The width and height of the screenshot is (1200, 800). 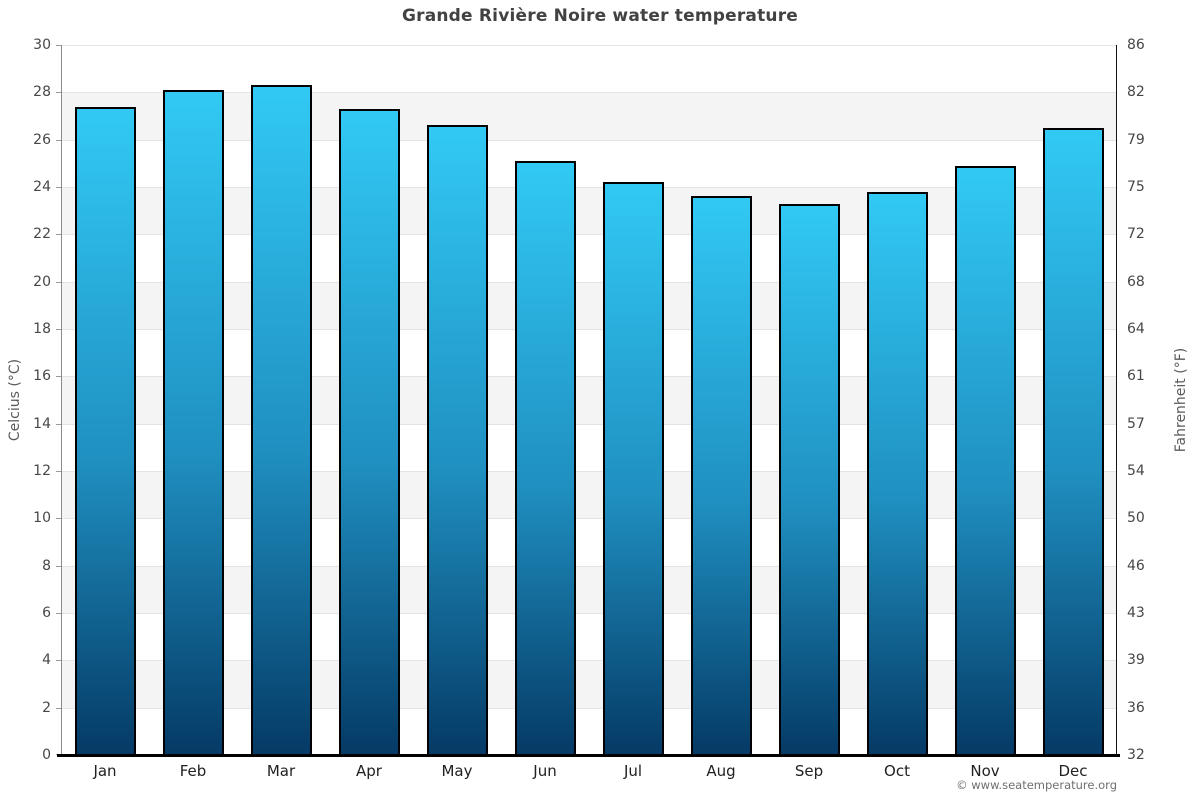 What do you see at coordinates (193, 771) in the screenshot?
I see `x-tick-label-feb: Feb` at bounding box center [193, 771].